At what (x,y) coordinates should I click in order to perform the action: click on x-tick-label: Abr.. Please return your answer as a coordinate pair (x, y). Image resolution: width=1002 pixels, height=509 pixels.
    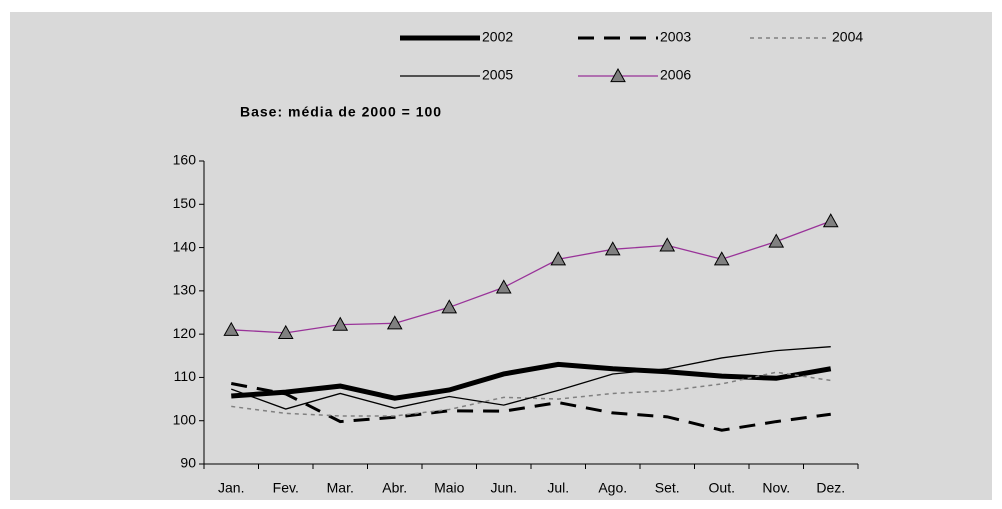
    Looking at the image, I should click on (394, 488).